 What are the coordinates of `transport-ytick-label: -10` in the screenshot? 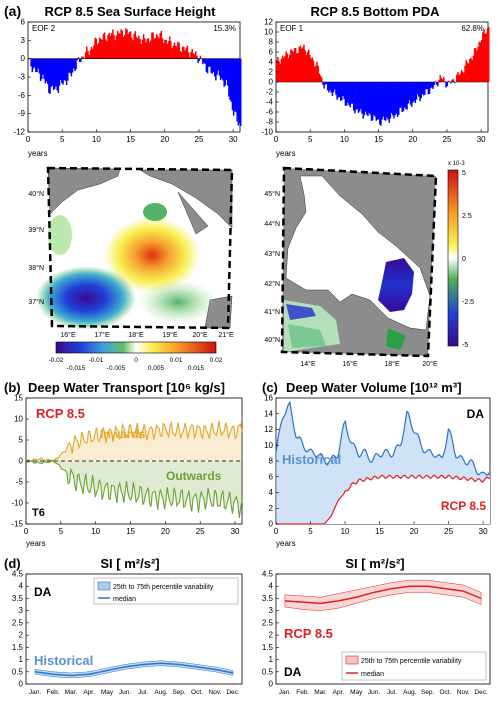 It's located at (17, 503).